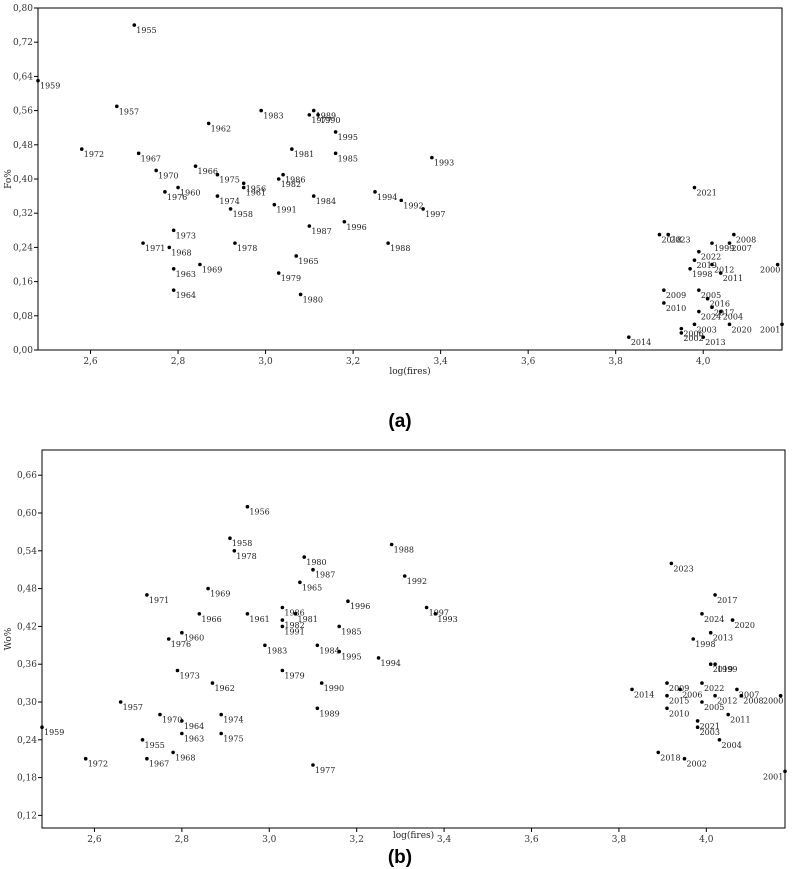 Image resolution: width=800 pixels, height=869 pixels. I want to click on data-point-label: 2024, so click(714, 619).